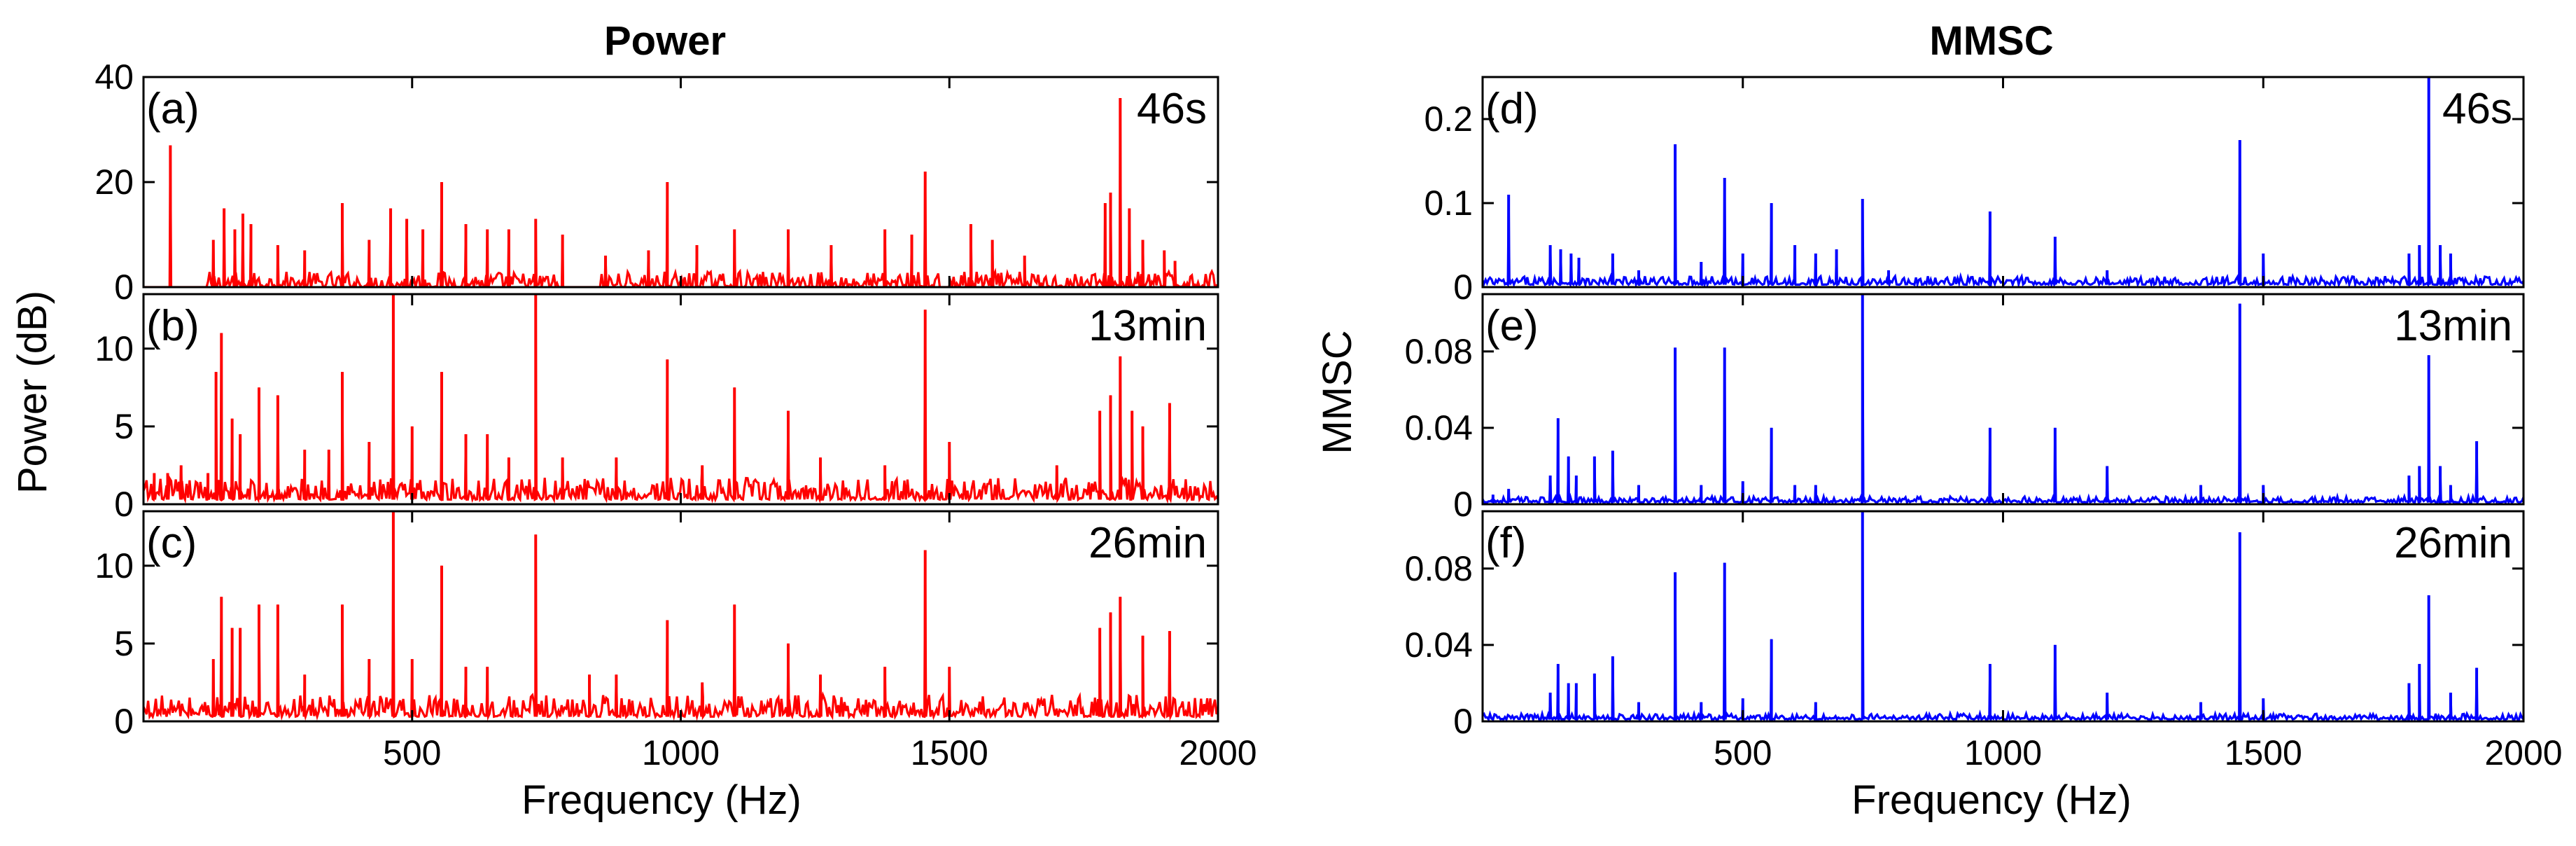 The width and height of the screenshot is (2576, 846). I want to click on panel-a: 0 20 40 (a) 46s, so click(656, 182).